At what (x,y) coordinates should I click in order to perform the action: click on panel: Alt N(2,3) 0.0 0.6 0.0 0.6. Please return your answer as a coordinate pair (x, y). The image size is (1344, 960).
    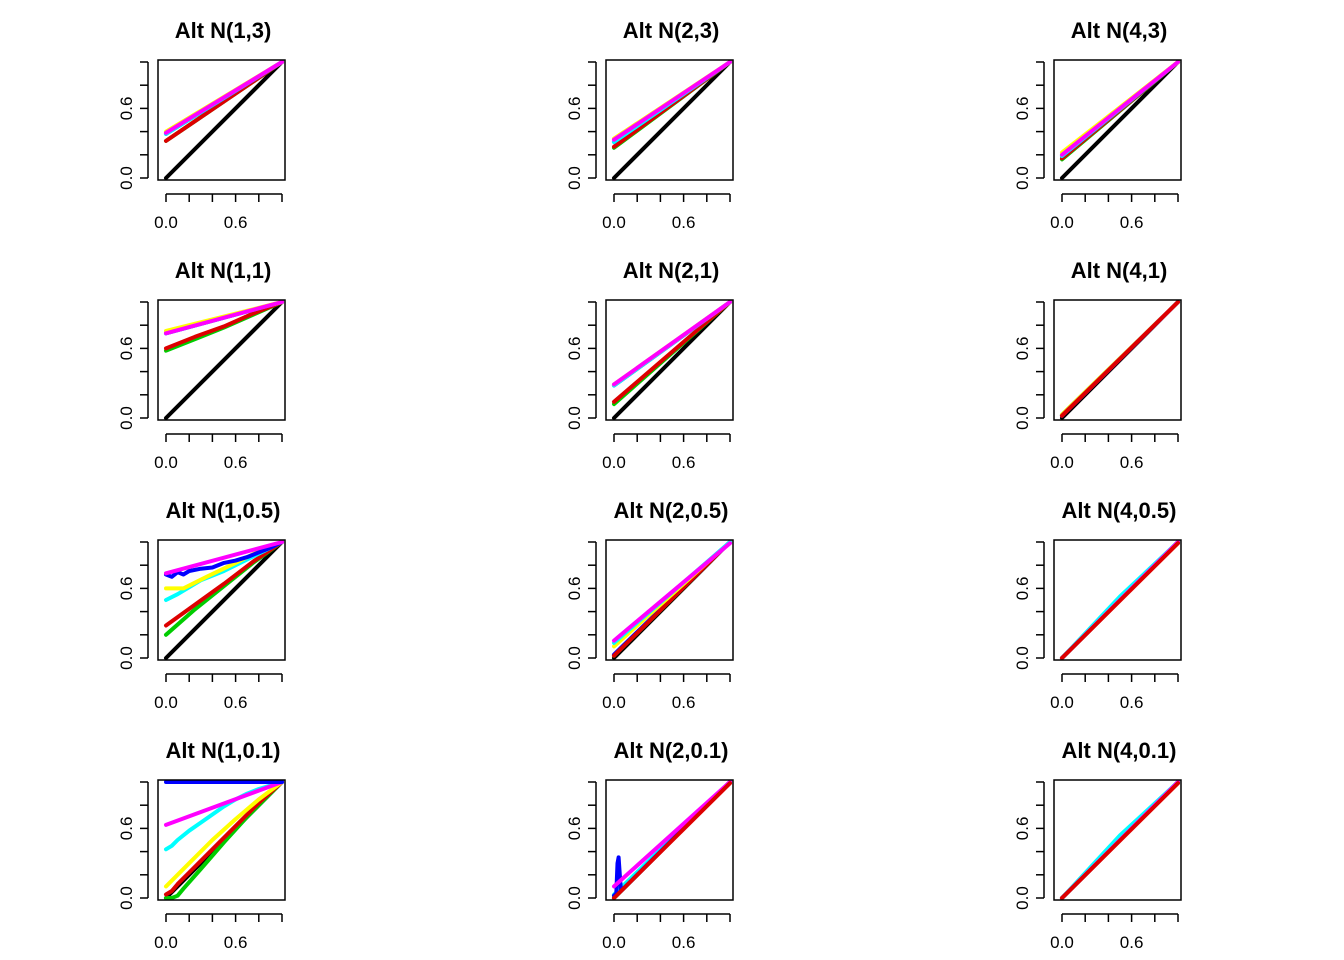
    Looking at the image, I should click on (649, 125).